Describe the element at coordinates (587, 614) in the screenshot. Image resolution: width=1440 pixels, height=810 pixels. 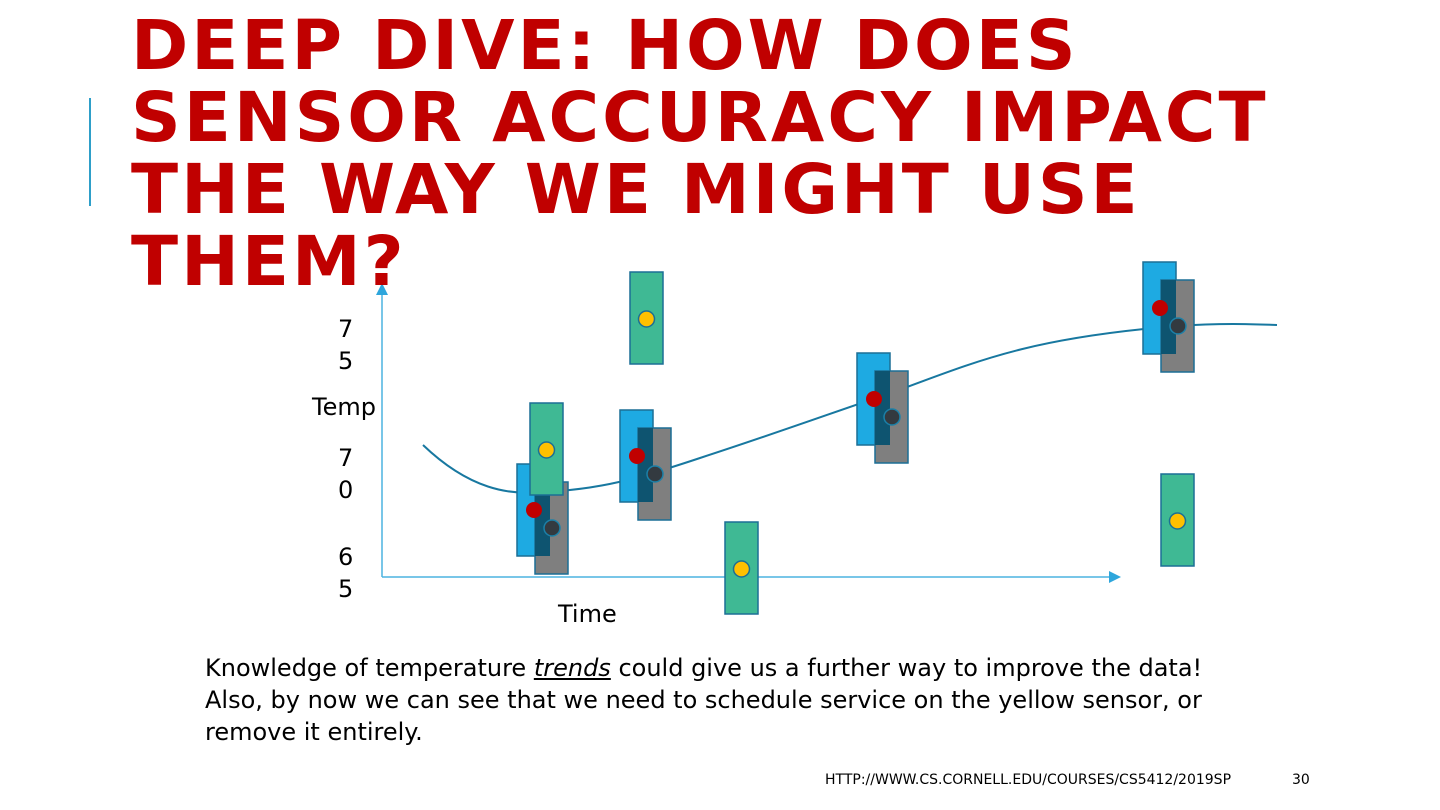
I see `x-axis-label: Time` at that location.